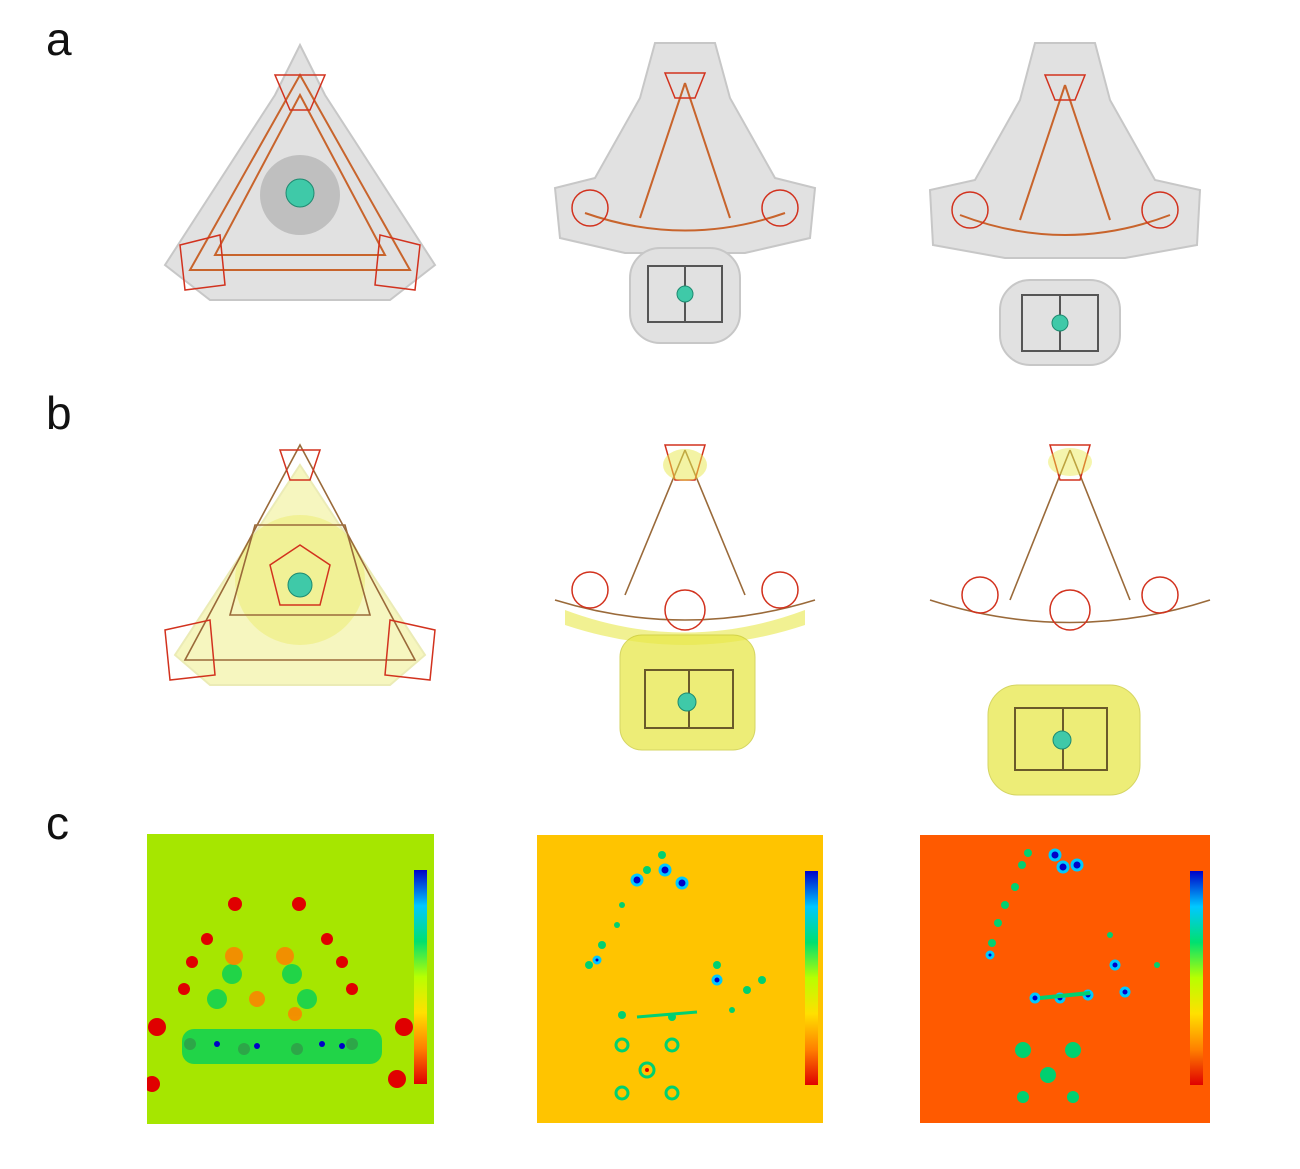 The width and height of the screenshot is (1300, 1169). What do you see at coordinates (59, 39) in the screenshot?
I see `panel-label-a: a` at bounding box center [59, 39].